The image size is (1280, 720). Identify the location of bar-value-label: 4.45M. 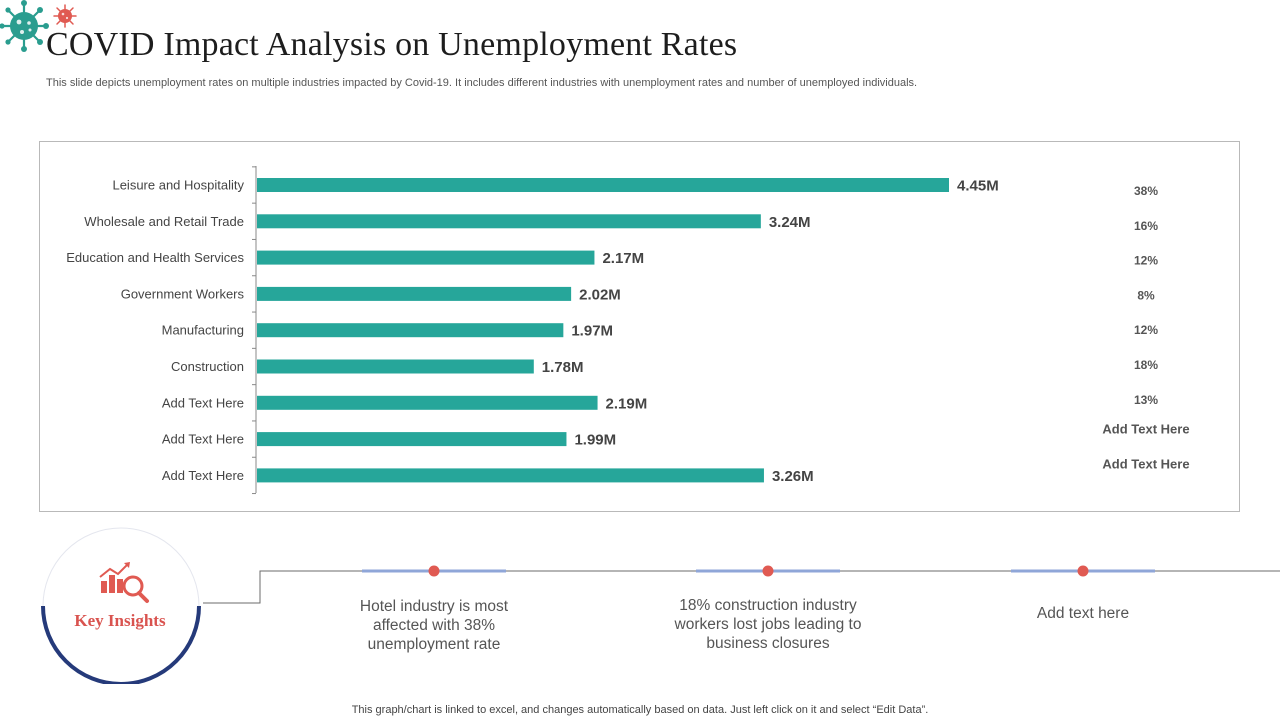
(978, 186).